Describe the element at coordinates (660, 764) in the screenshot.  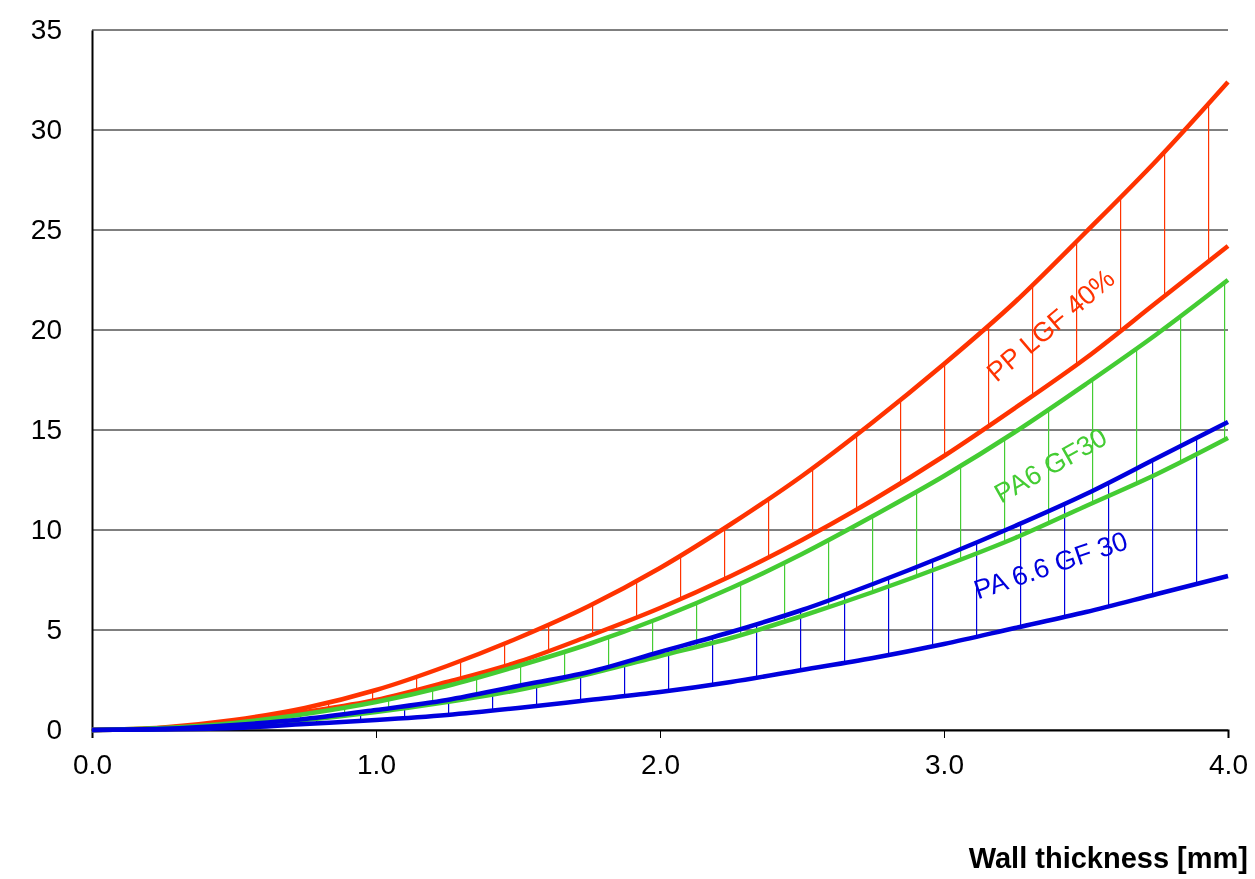
I see `x-tick-label: 2.0` at that location.